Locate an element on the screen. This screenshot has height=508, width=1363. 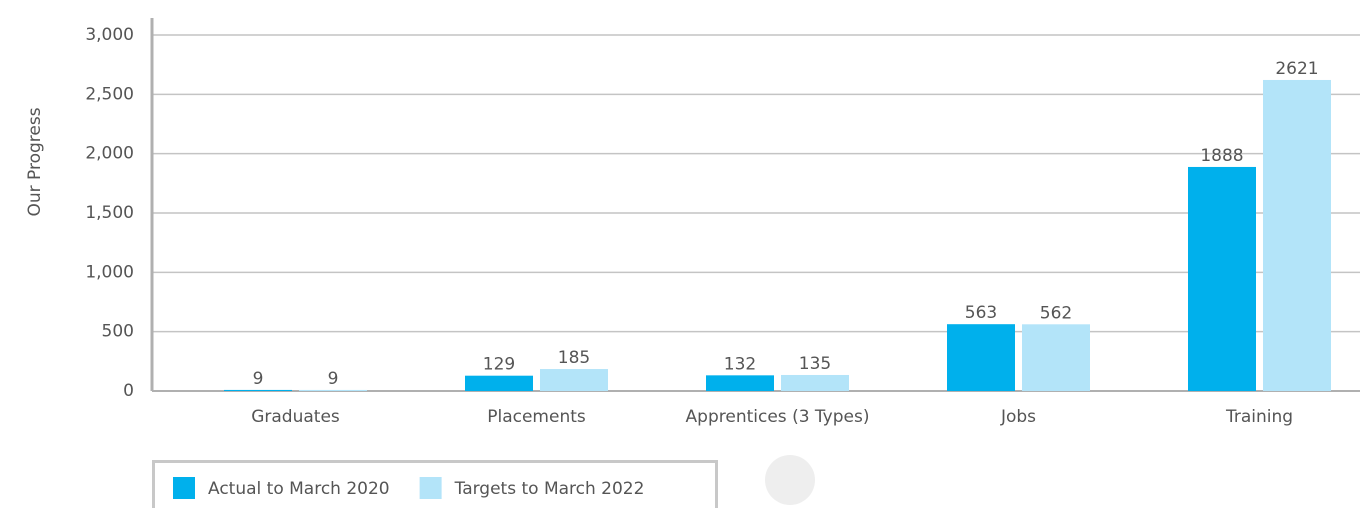
y-tick-label: 2,500 is located at coordinates (109, 94).